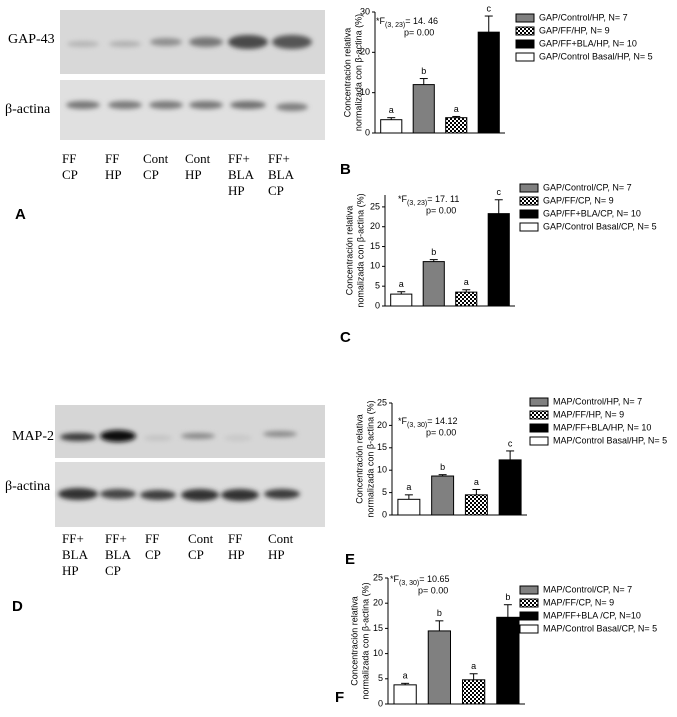 The image size is (677, 717). What do you see at coordinates (602, 427) in the screenshot?
I see `legend-label: MAP/FF+BLA/HP, N= 10` at bounding box center [602, 427].